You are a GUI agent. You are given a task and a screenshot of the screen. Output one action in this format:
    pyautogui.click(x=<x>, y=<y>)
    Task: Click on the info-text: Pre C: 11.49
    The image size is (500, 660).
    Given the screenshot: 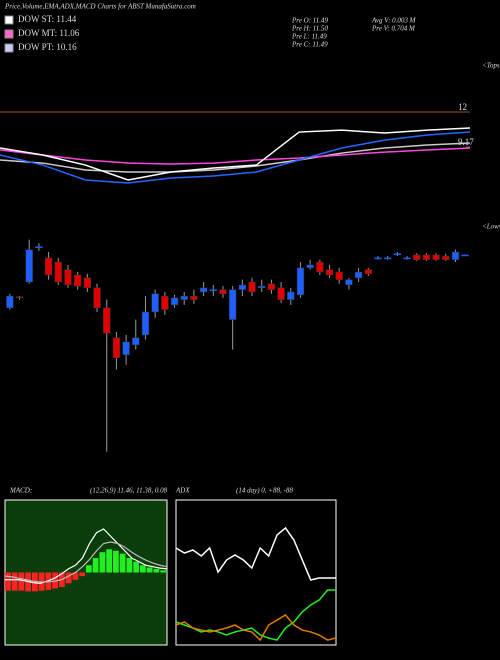 What is the action you would take?
    pyautogui.click(x=309, y=45)
    